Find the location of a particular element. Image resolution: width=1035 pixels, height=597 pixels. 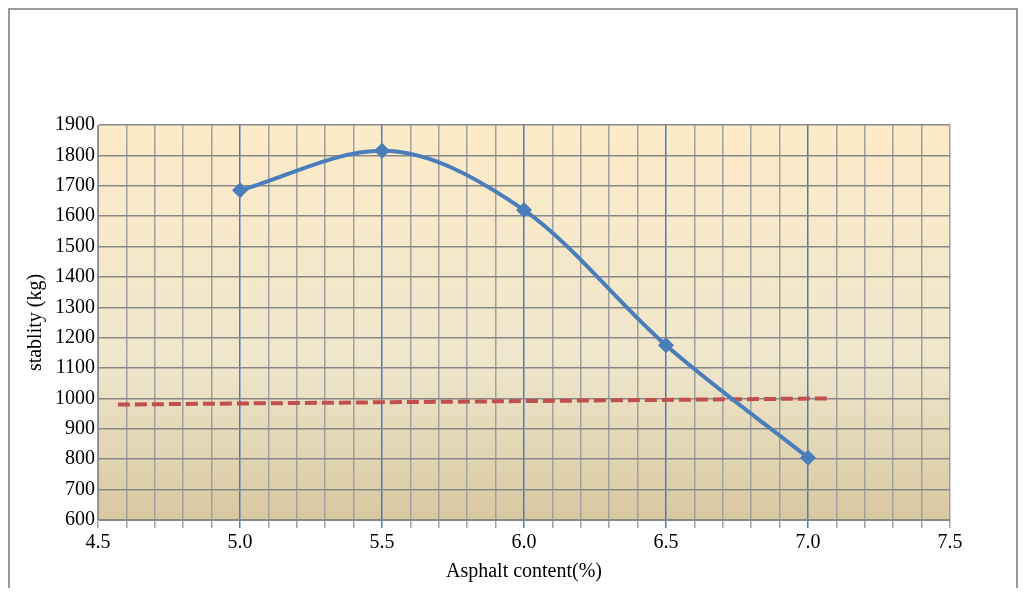

x-tick-label: 4.5 is located at coordinates (98, 541).